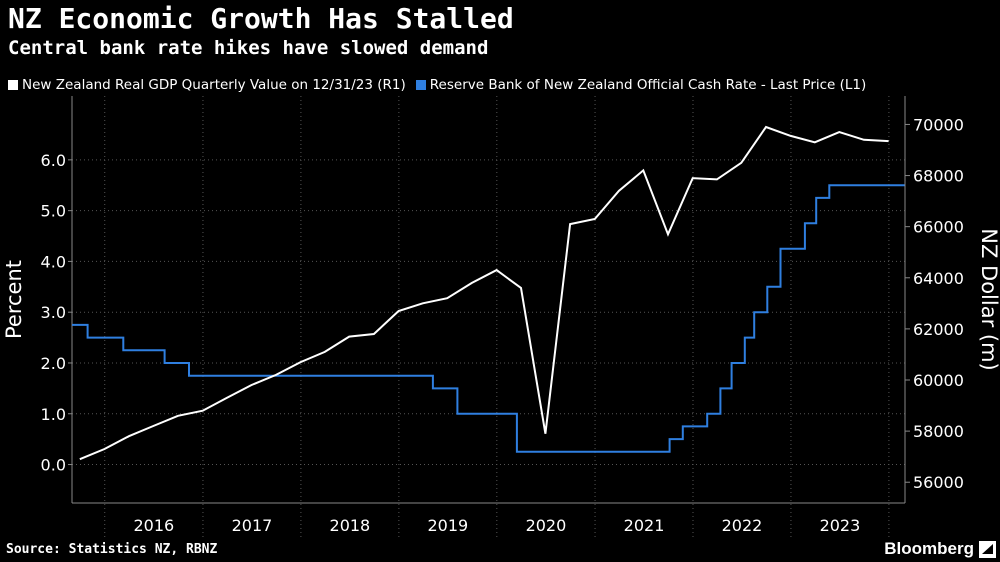 The image size is (1000, 562). Describe the element at coordinates (53, 261) in the screenshot. I see `y-left-tick-label: 4.0` at that location.